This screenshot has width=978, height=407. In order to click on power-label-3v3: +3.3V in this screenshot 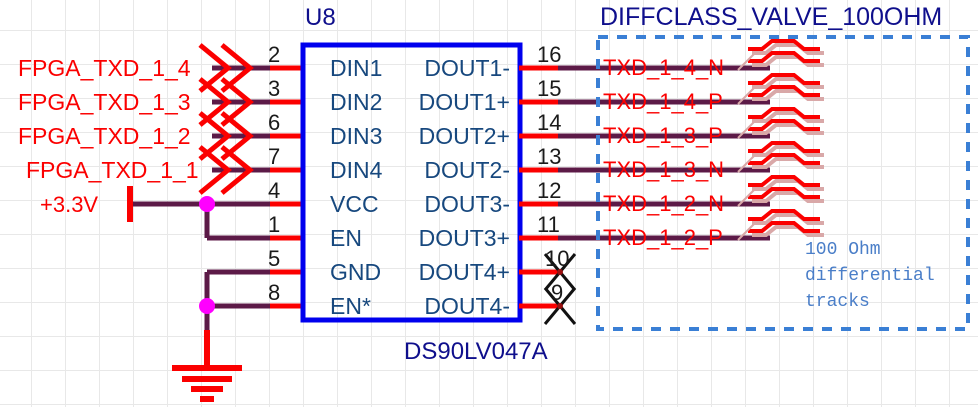, I will do `click(69, 204)`.